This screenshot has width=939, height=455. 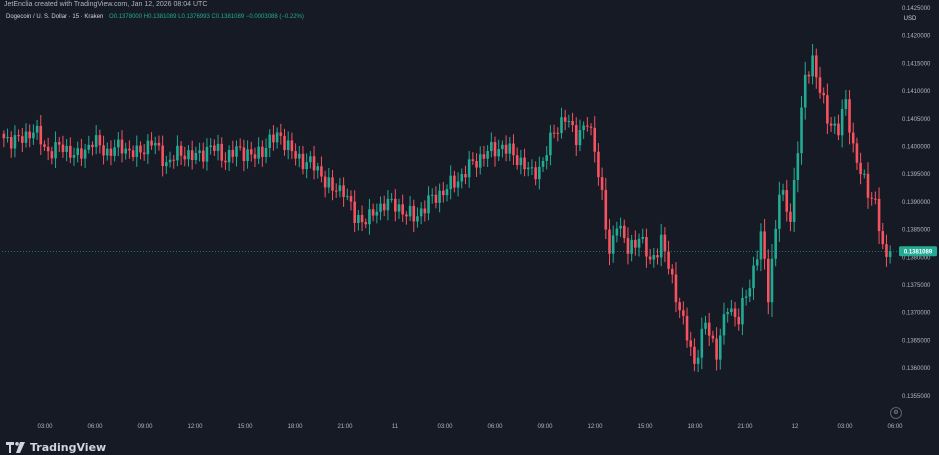 What do you see at coordinates (695, 427) in the screenshot?
I see `time-tick-label: 18:00` at bounding box center [695, 427].